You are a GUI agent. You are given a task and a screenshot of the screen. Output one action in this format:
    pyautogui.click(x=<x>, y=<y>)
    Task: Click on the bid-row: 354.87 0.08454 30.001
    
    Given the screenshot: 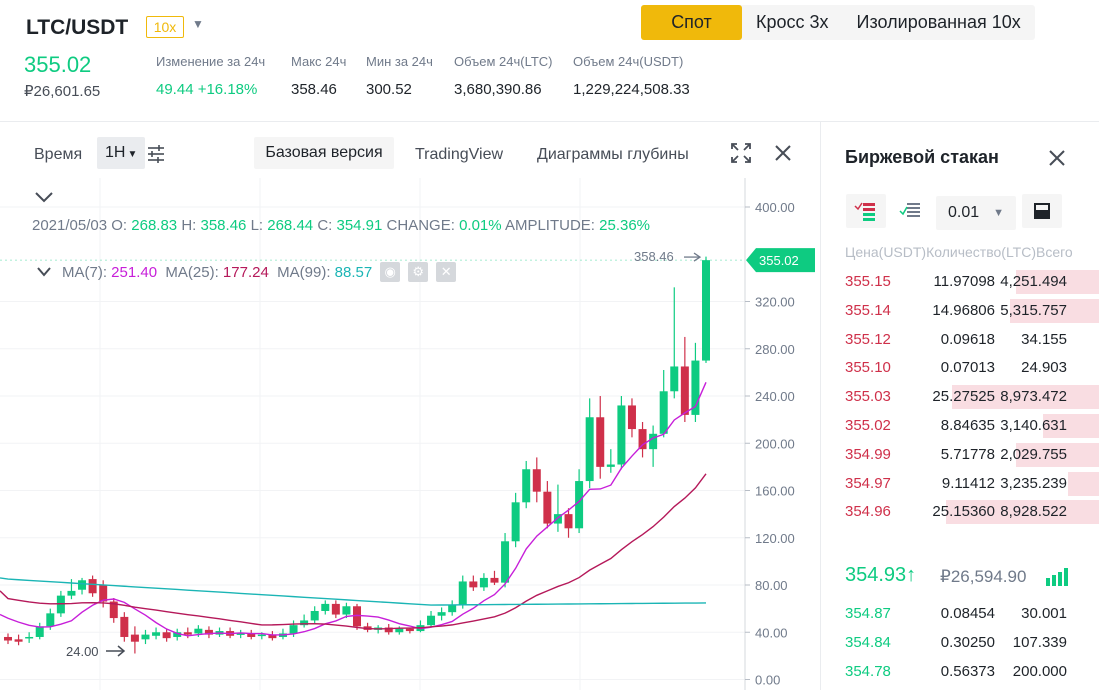 What is the action you would take?
    pyautogui.click(x=960, y=614)
    